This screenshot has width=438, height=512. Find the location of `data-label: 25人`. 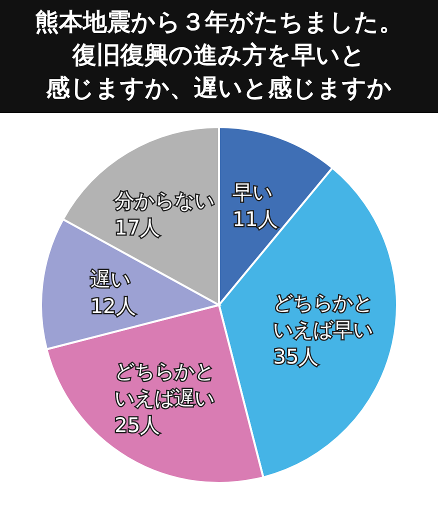

data-label: 25人 is located at coordinates (137, 424).